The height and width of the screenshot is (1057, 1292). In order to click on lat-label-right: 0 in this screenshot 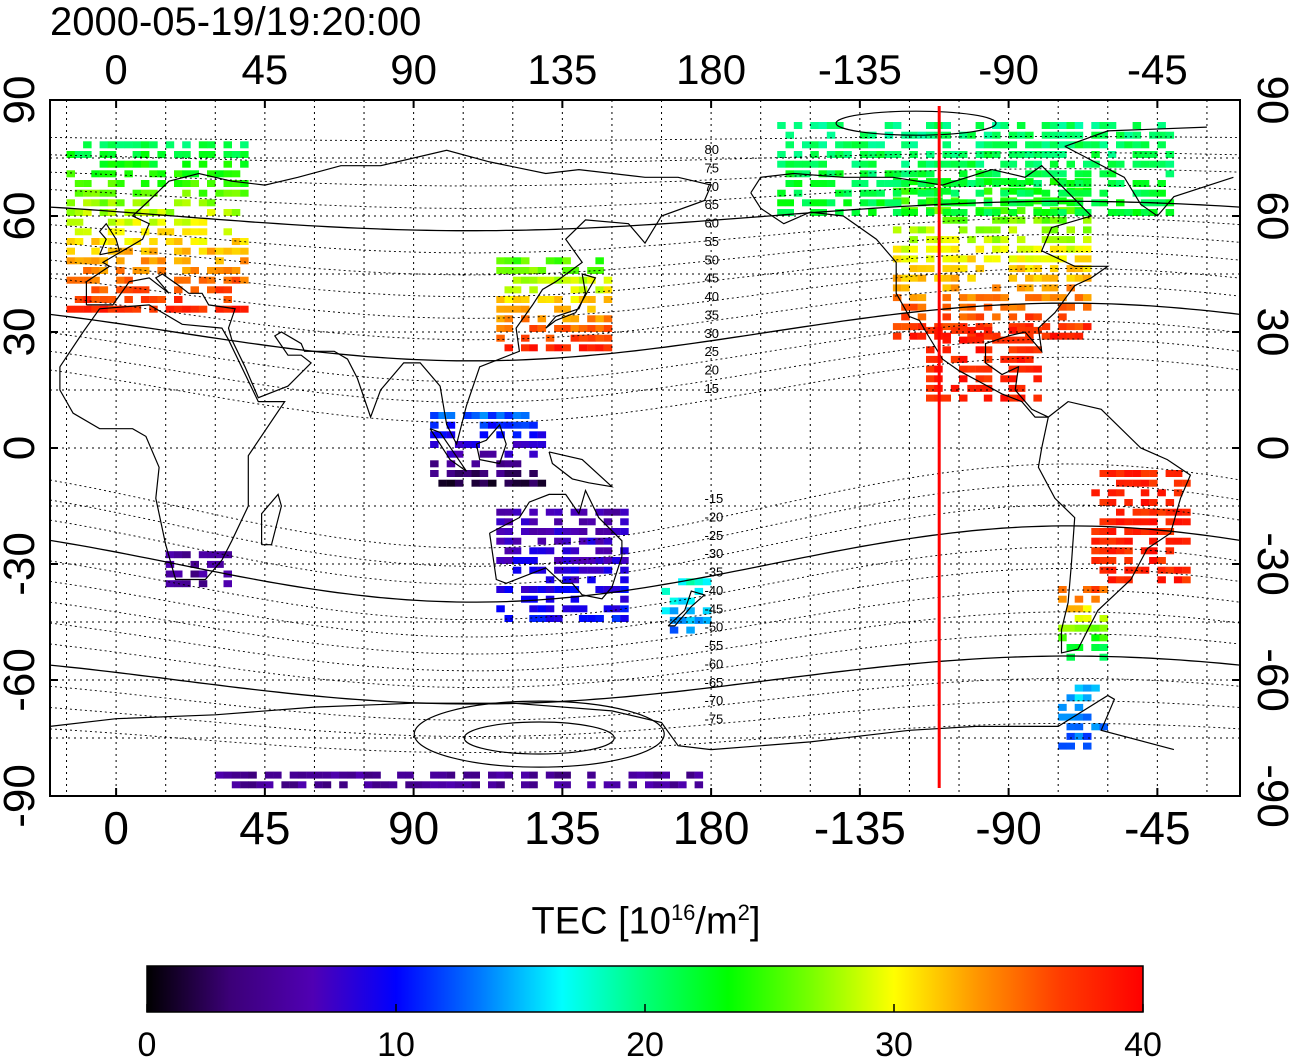, I will do `click(1270, 448)`.